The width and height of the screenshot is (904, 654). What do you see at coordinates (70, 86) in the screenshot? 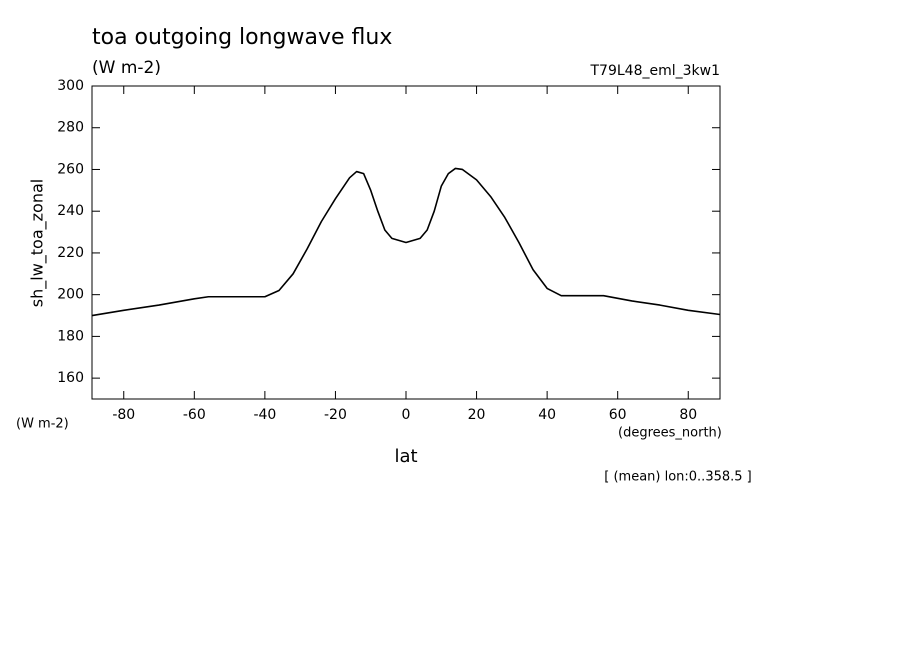
I see `y-tick-label: 300` at bounding box center [70, 86].